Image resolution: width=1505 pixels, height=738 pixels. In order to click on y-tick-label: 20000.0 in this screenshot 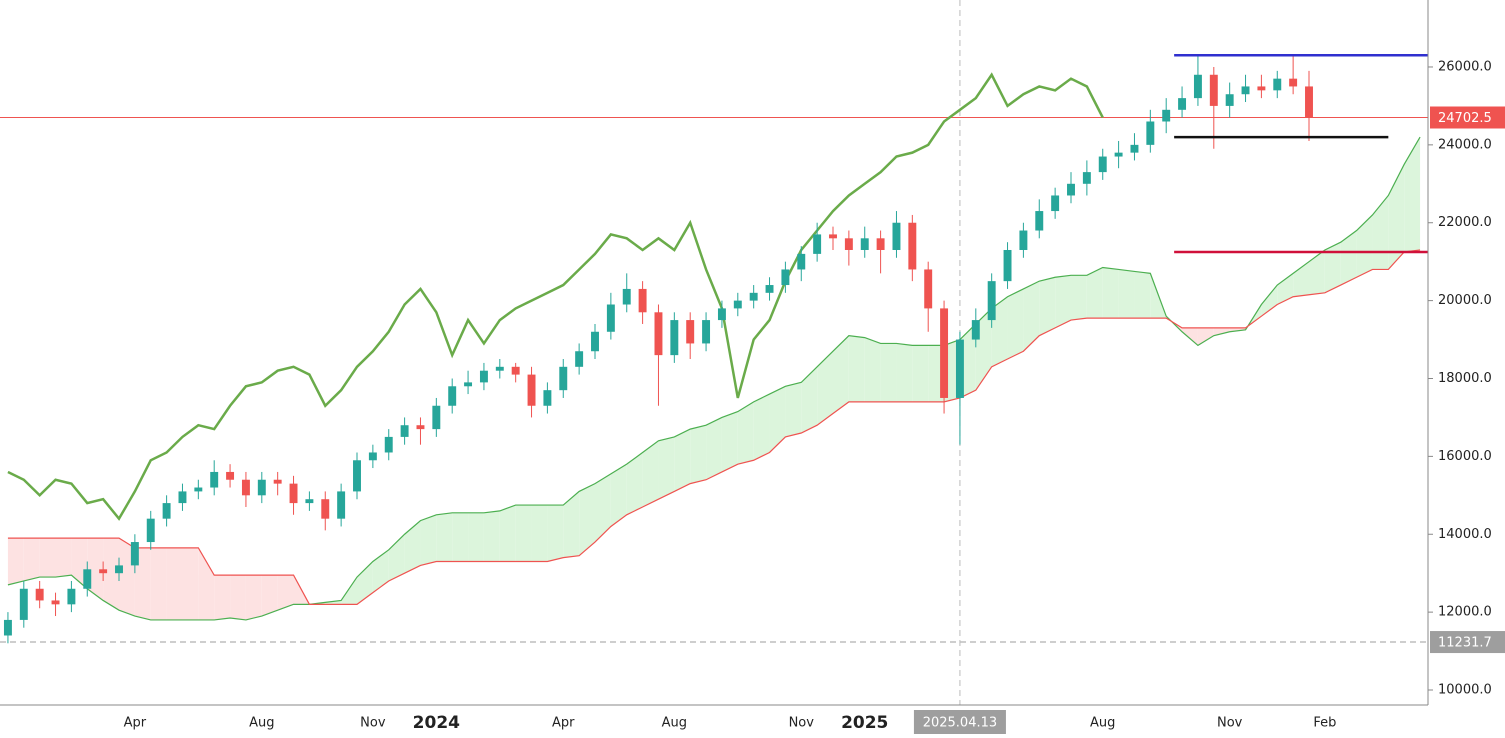, I will do `click(1465, 300)`.